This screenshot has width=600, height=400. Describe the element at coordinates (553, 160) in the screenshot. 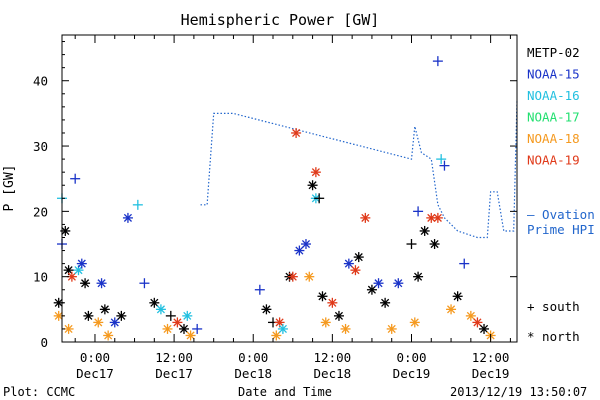

I see `legend-entry-noaa-19: NOAA-19` at that location.